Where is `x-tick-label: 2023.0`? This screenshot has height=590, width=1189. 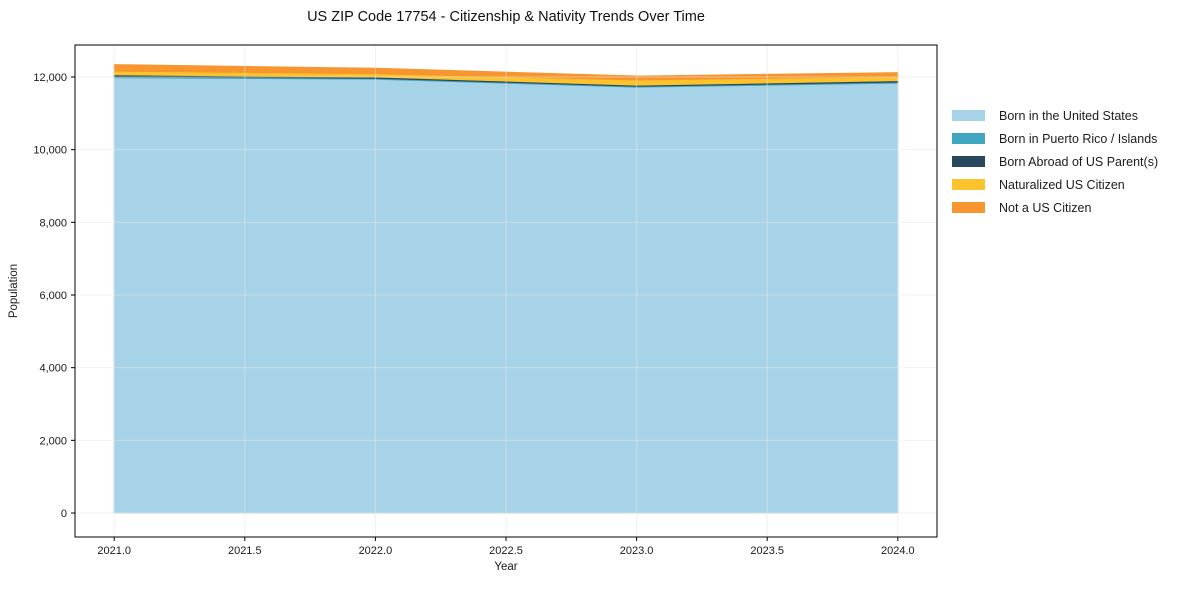 x-tick-label: 2023.0 is located at coordinates (637, 551).